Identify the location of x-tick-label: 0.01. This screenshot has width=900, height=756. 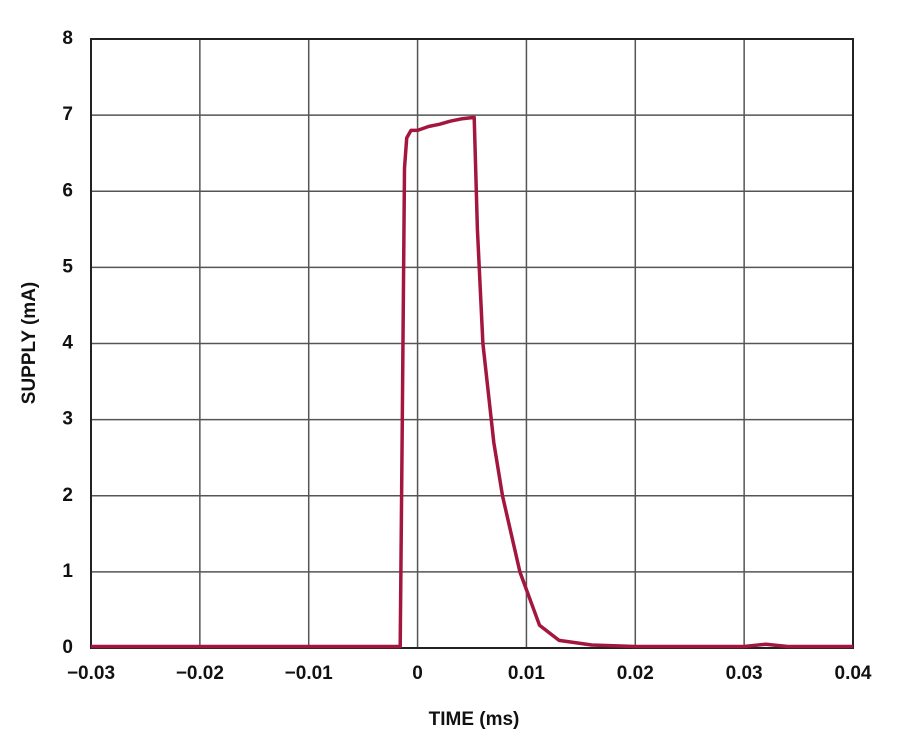
(526, 673).